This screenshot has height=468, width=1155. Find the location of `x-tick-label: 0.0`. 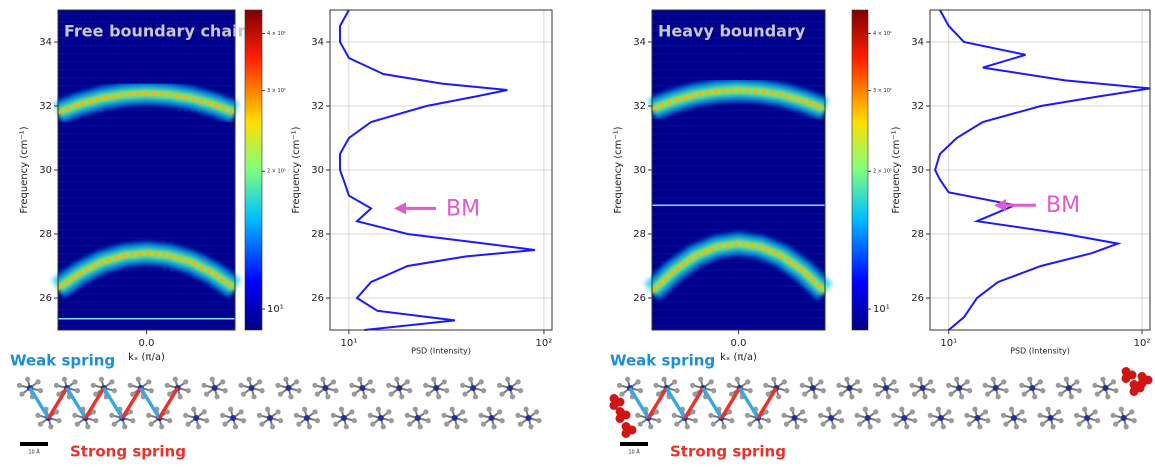

x-tick-label: 0.0 is located at coordinates (739, 343).